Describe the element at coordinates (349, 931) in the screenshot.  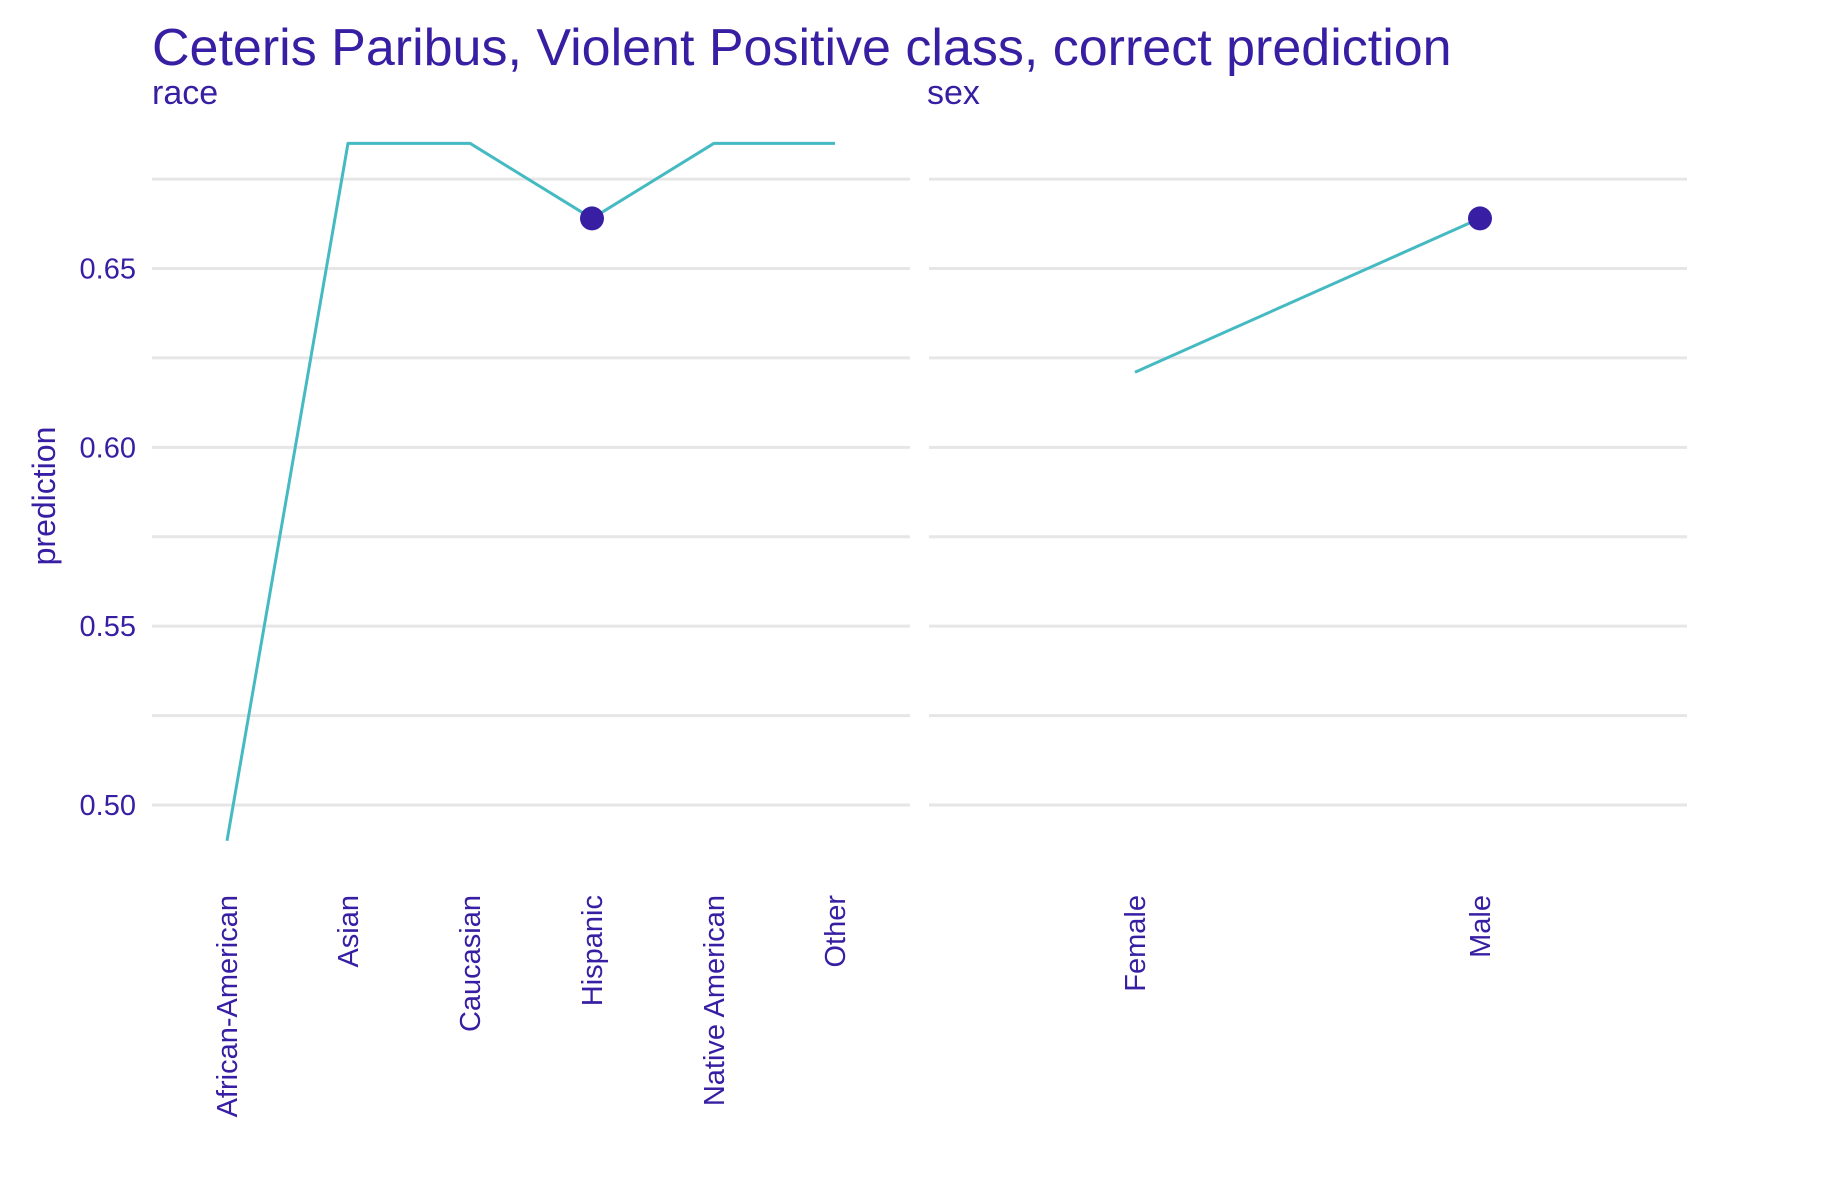
I see `x-tick-label: Asian` at that location.